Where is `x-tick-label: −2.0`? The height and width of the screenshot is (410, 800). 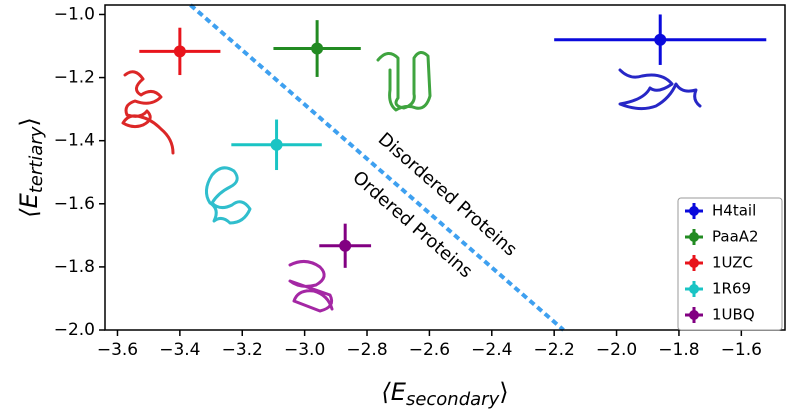
x-tick-label: −2.0 is located at coordinates (616, 350).